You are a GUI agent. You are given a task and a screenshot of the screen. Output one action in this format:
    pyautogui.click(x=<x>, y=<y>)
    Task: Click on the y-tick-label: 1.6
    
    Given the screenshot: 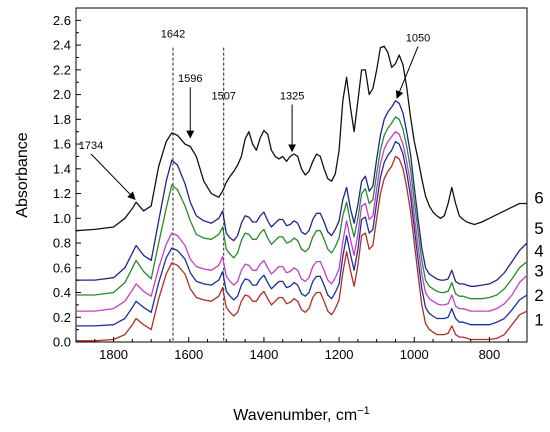 What is the action you would take?
    pyautogui.click(x=62, y=144)
    